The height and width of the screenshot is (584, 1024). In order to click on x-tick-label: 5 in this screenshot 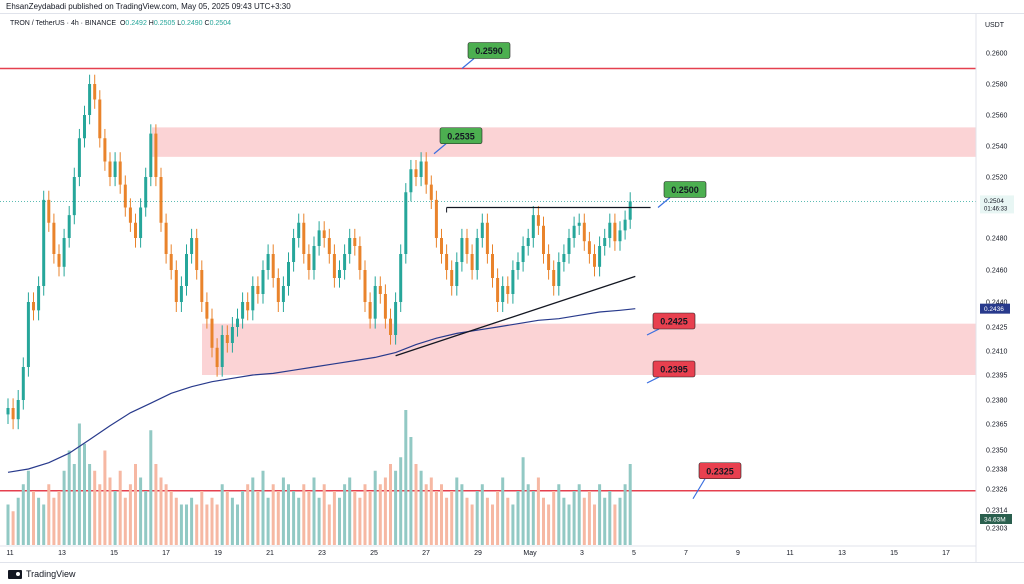, I will do `click(634, 553)`.